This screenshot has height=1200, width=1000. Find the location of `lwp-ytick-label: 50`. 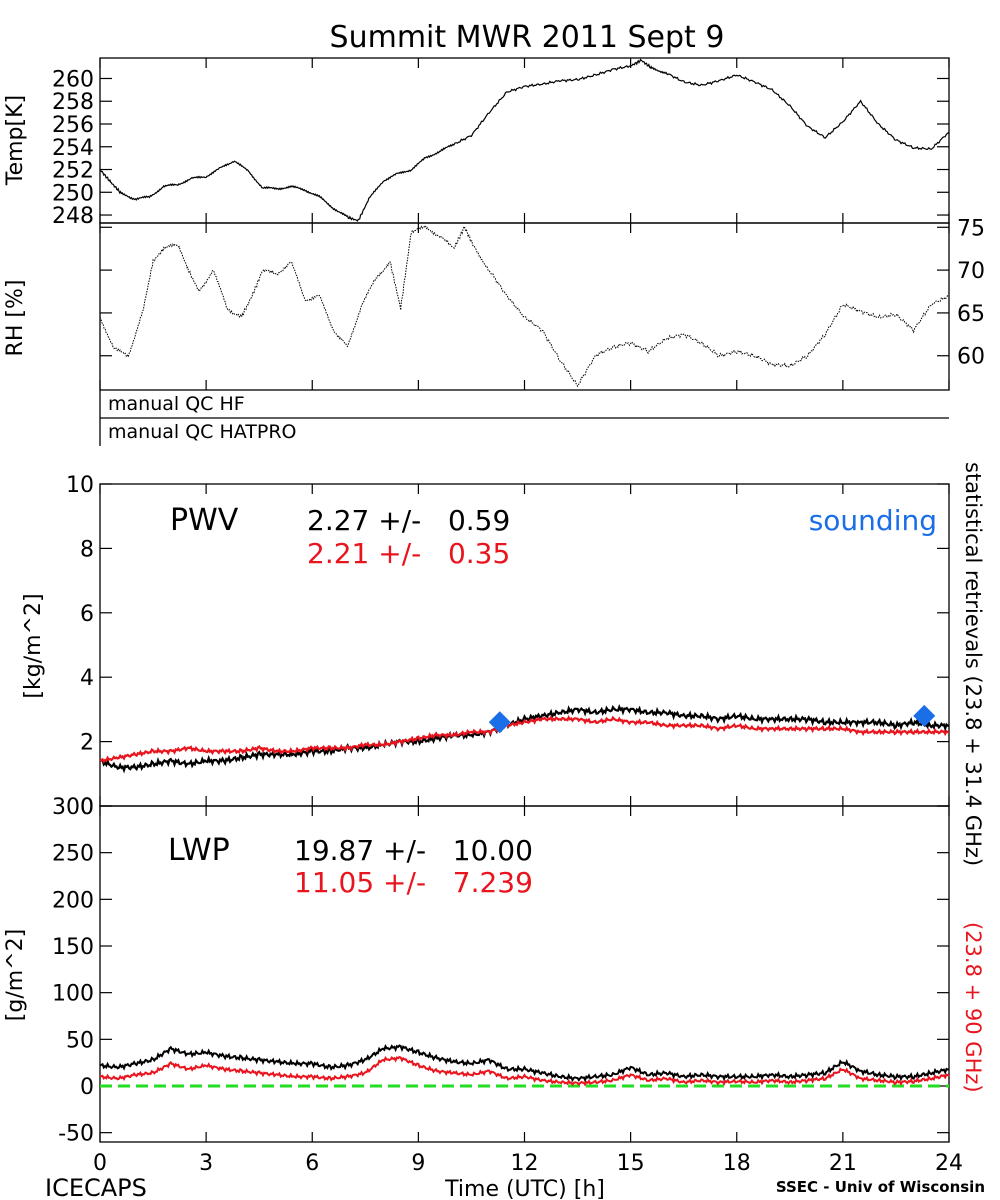

lwp-ytick-label: 50 is located at coordinates (80, 1040).